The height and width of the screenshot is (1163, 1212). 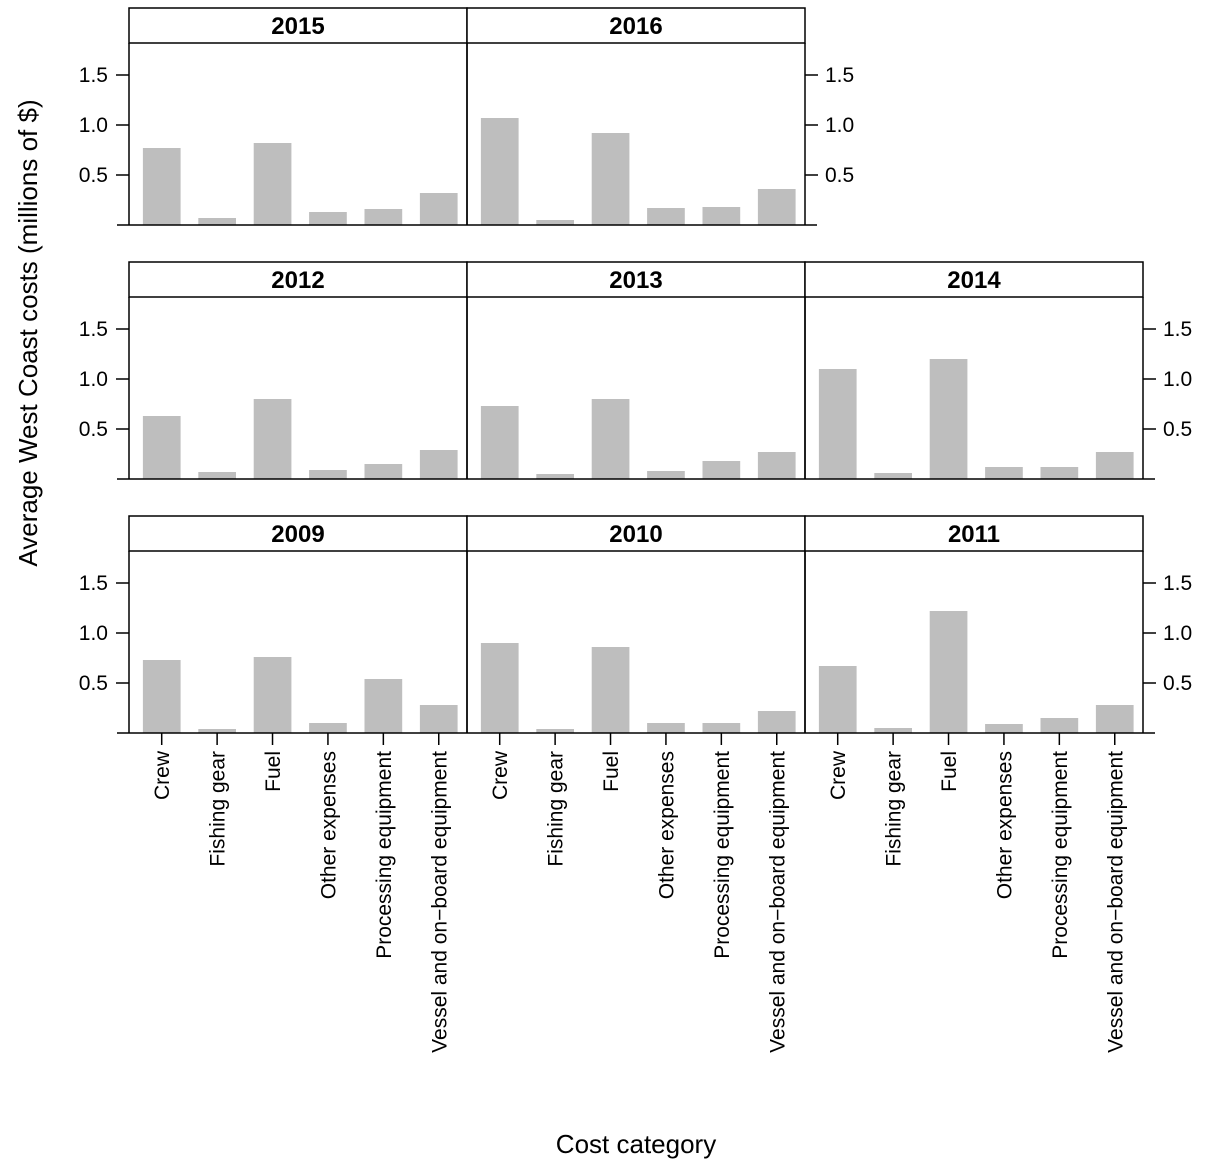 I want to click on panel-2011: 2011, so click(x=974, y=624).